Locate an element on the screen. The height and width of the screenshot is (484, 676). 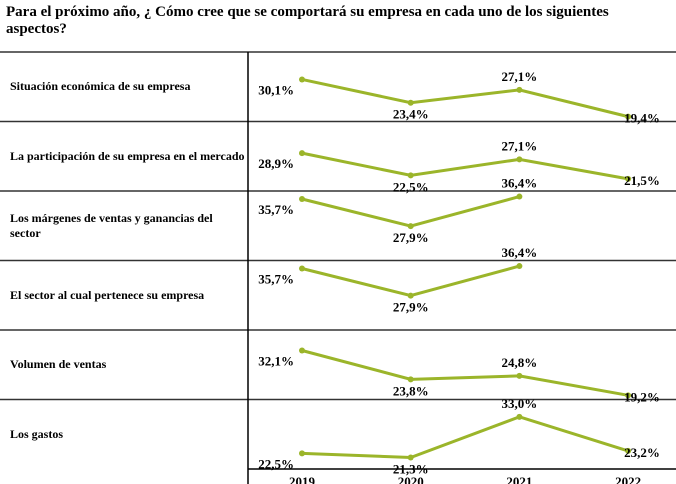
value-label: 19,4% is located at coordinates (642, 118).